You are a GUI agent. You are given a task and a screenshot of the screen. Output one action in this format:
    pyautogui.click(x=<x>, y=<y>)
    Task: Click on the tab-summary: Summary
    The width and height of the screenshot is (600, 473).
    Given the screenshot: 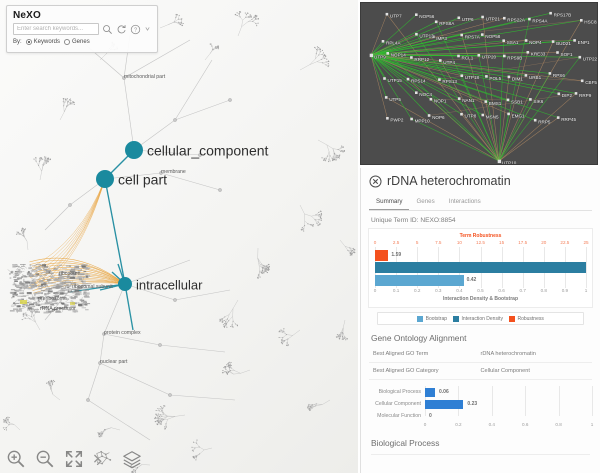 What is the action you would take?
    pyautogui.click(x=389, y=202)
    